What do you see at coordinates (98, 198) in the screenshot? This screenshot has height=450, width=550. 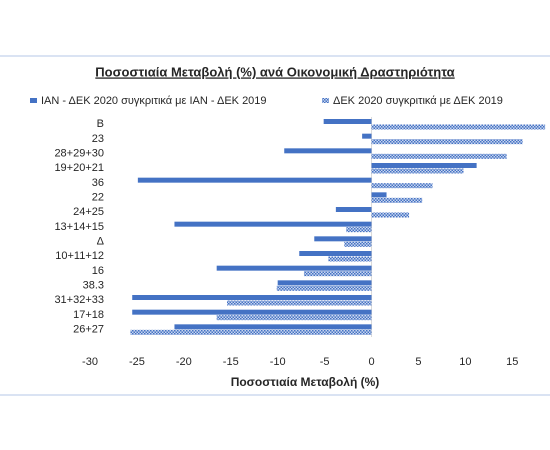 I see `y-tick-label: 22` at bounding box center [98, 198].